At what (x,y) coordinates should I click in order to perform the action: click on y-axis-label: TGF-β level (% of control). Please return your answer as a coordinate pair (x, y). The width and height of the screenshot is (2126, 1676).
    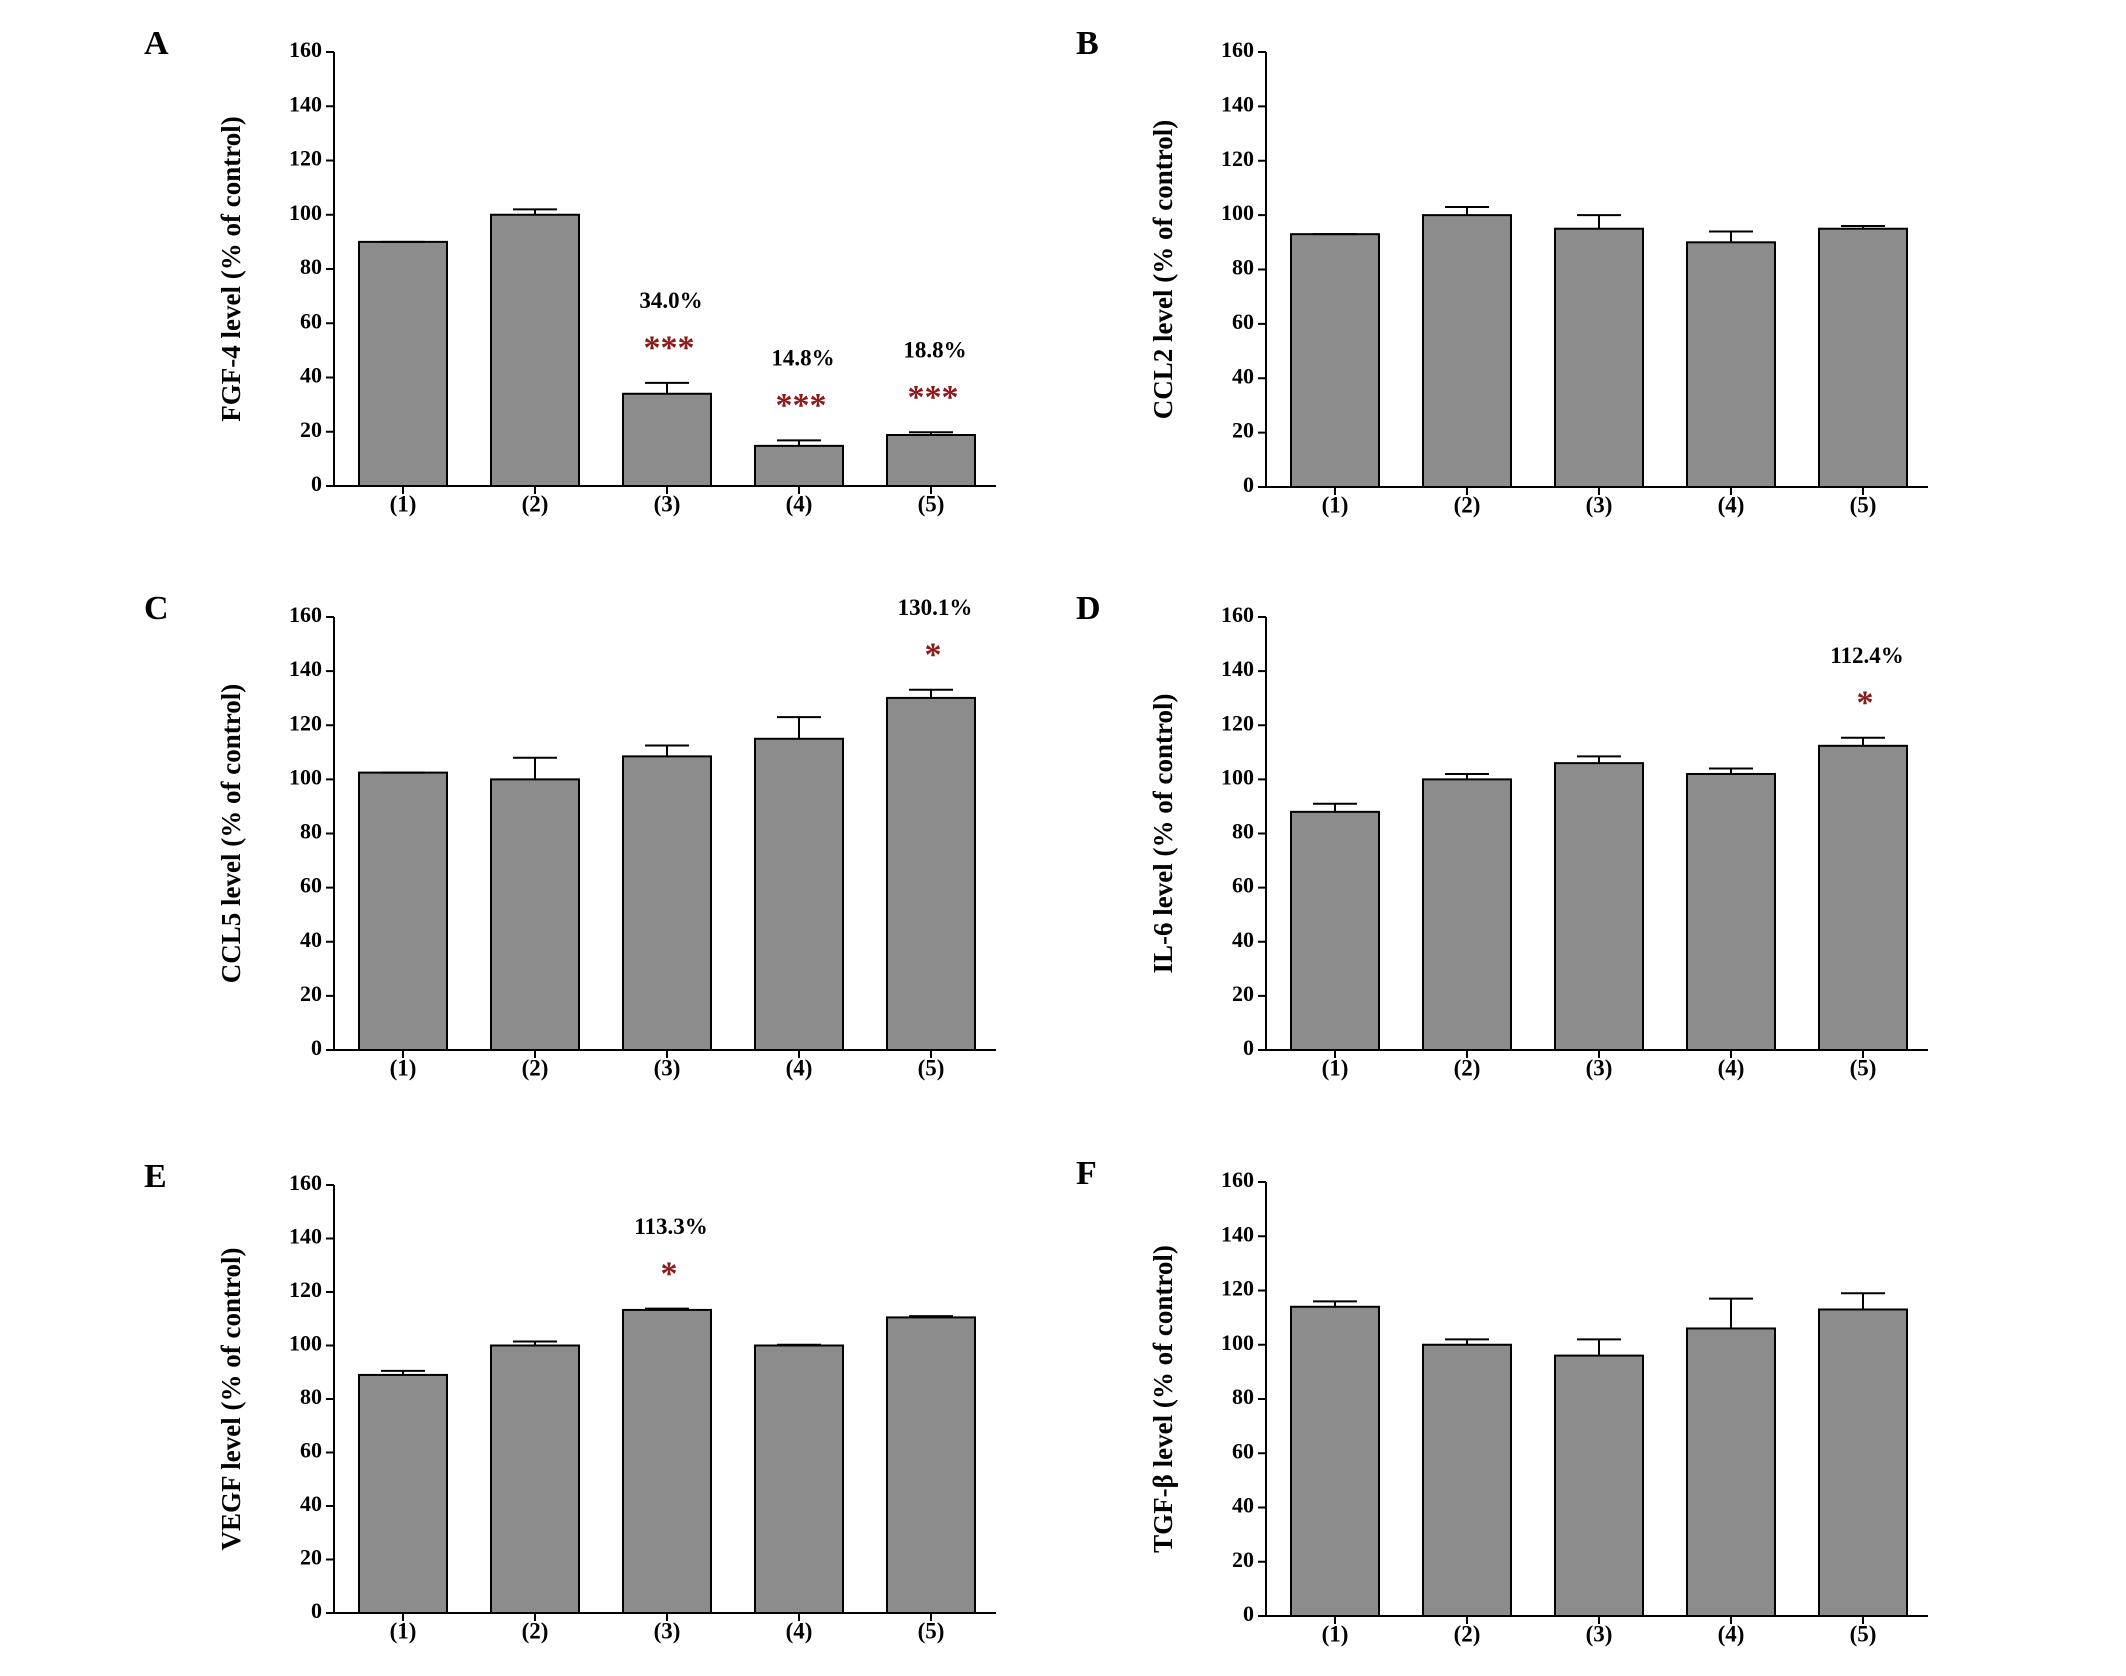
    Looking at the image, I should click on (1163, 1399).